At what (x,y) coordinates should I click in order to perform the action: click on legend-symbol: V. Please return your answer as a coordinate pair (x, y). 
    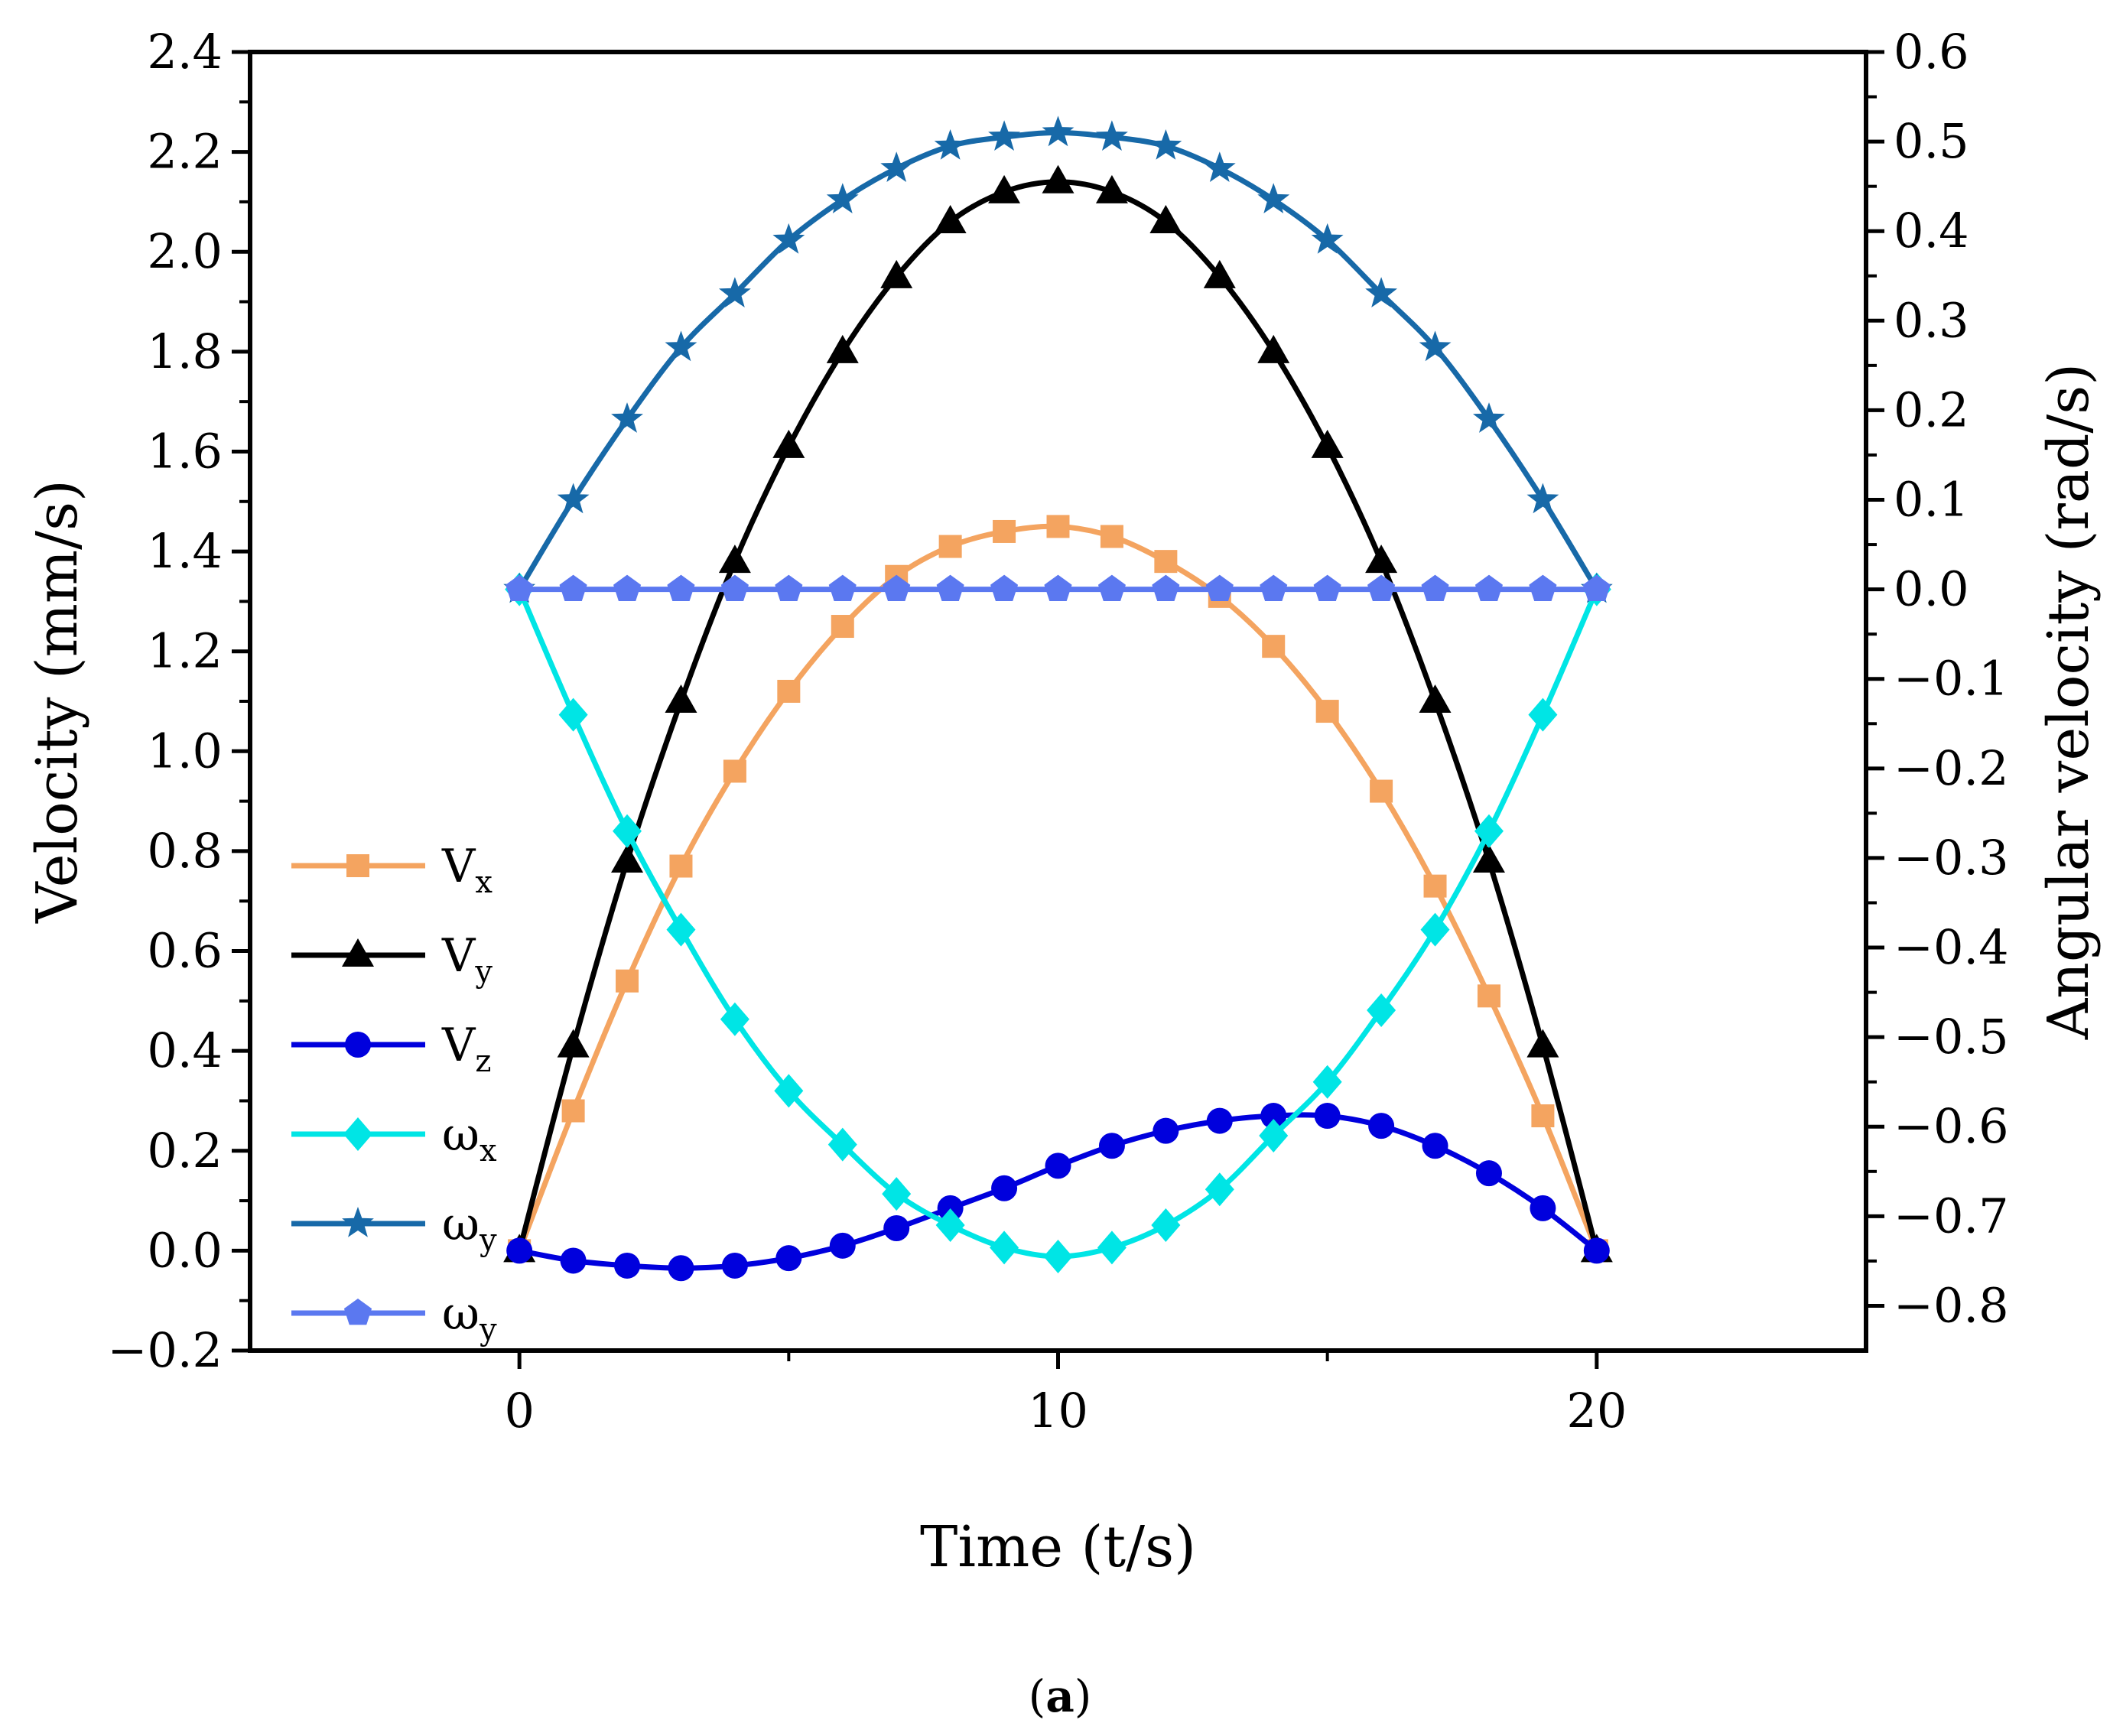
    Looking at the image, I should click on (458, 956).